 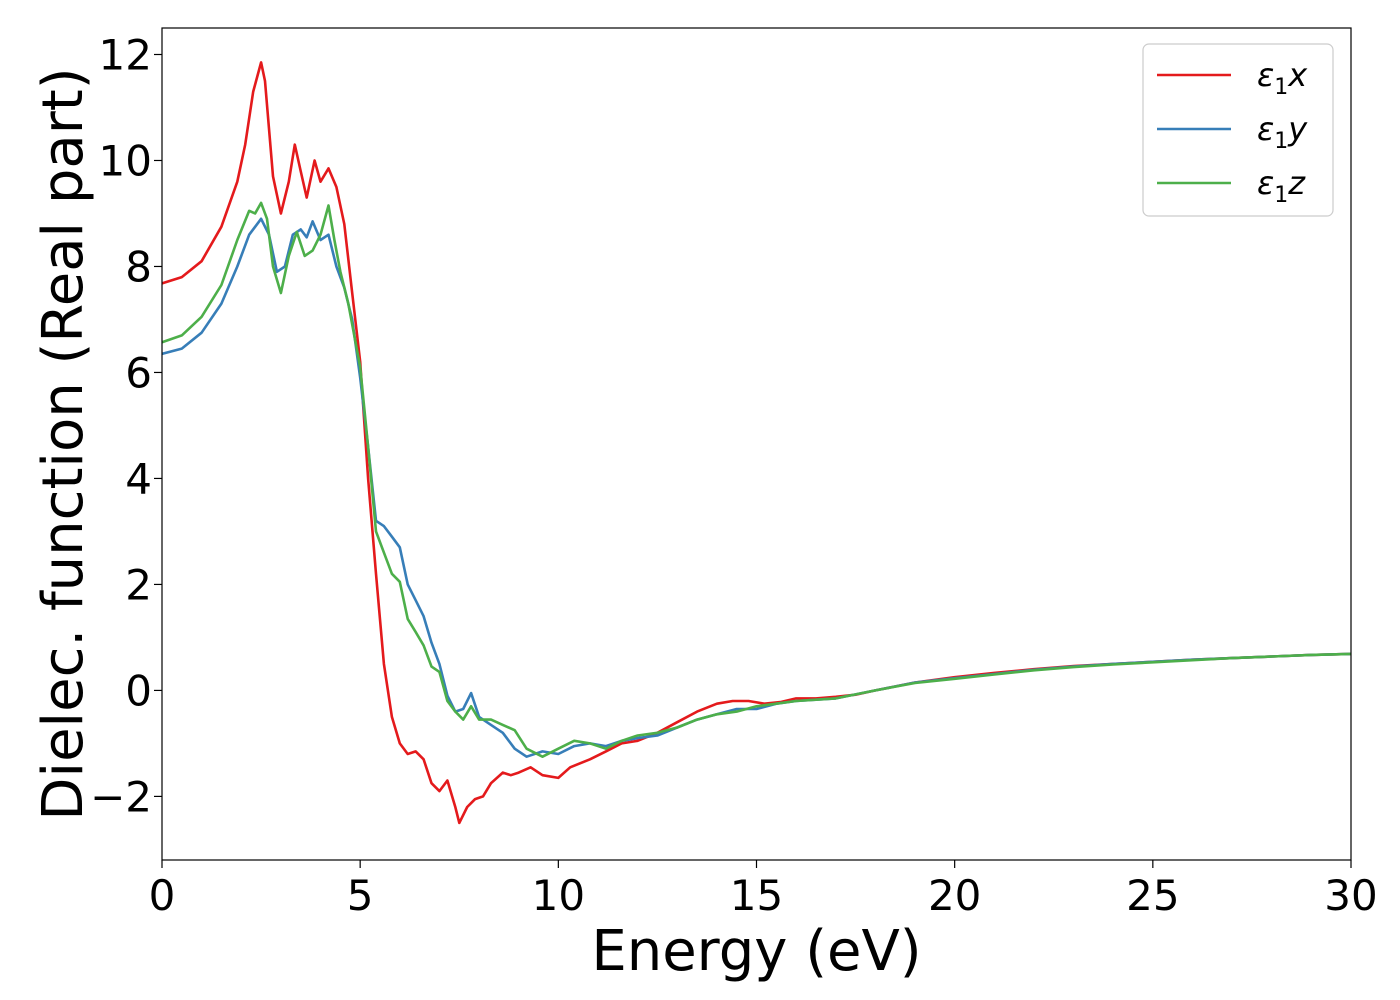 What do you see at coordinates (126, 425) in the screenshot?
I see `y-axis: −2 0 2 4 6 8 10 12` at bounding box center [126, 425].